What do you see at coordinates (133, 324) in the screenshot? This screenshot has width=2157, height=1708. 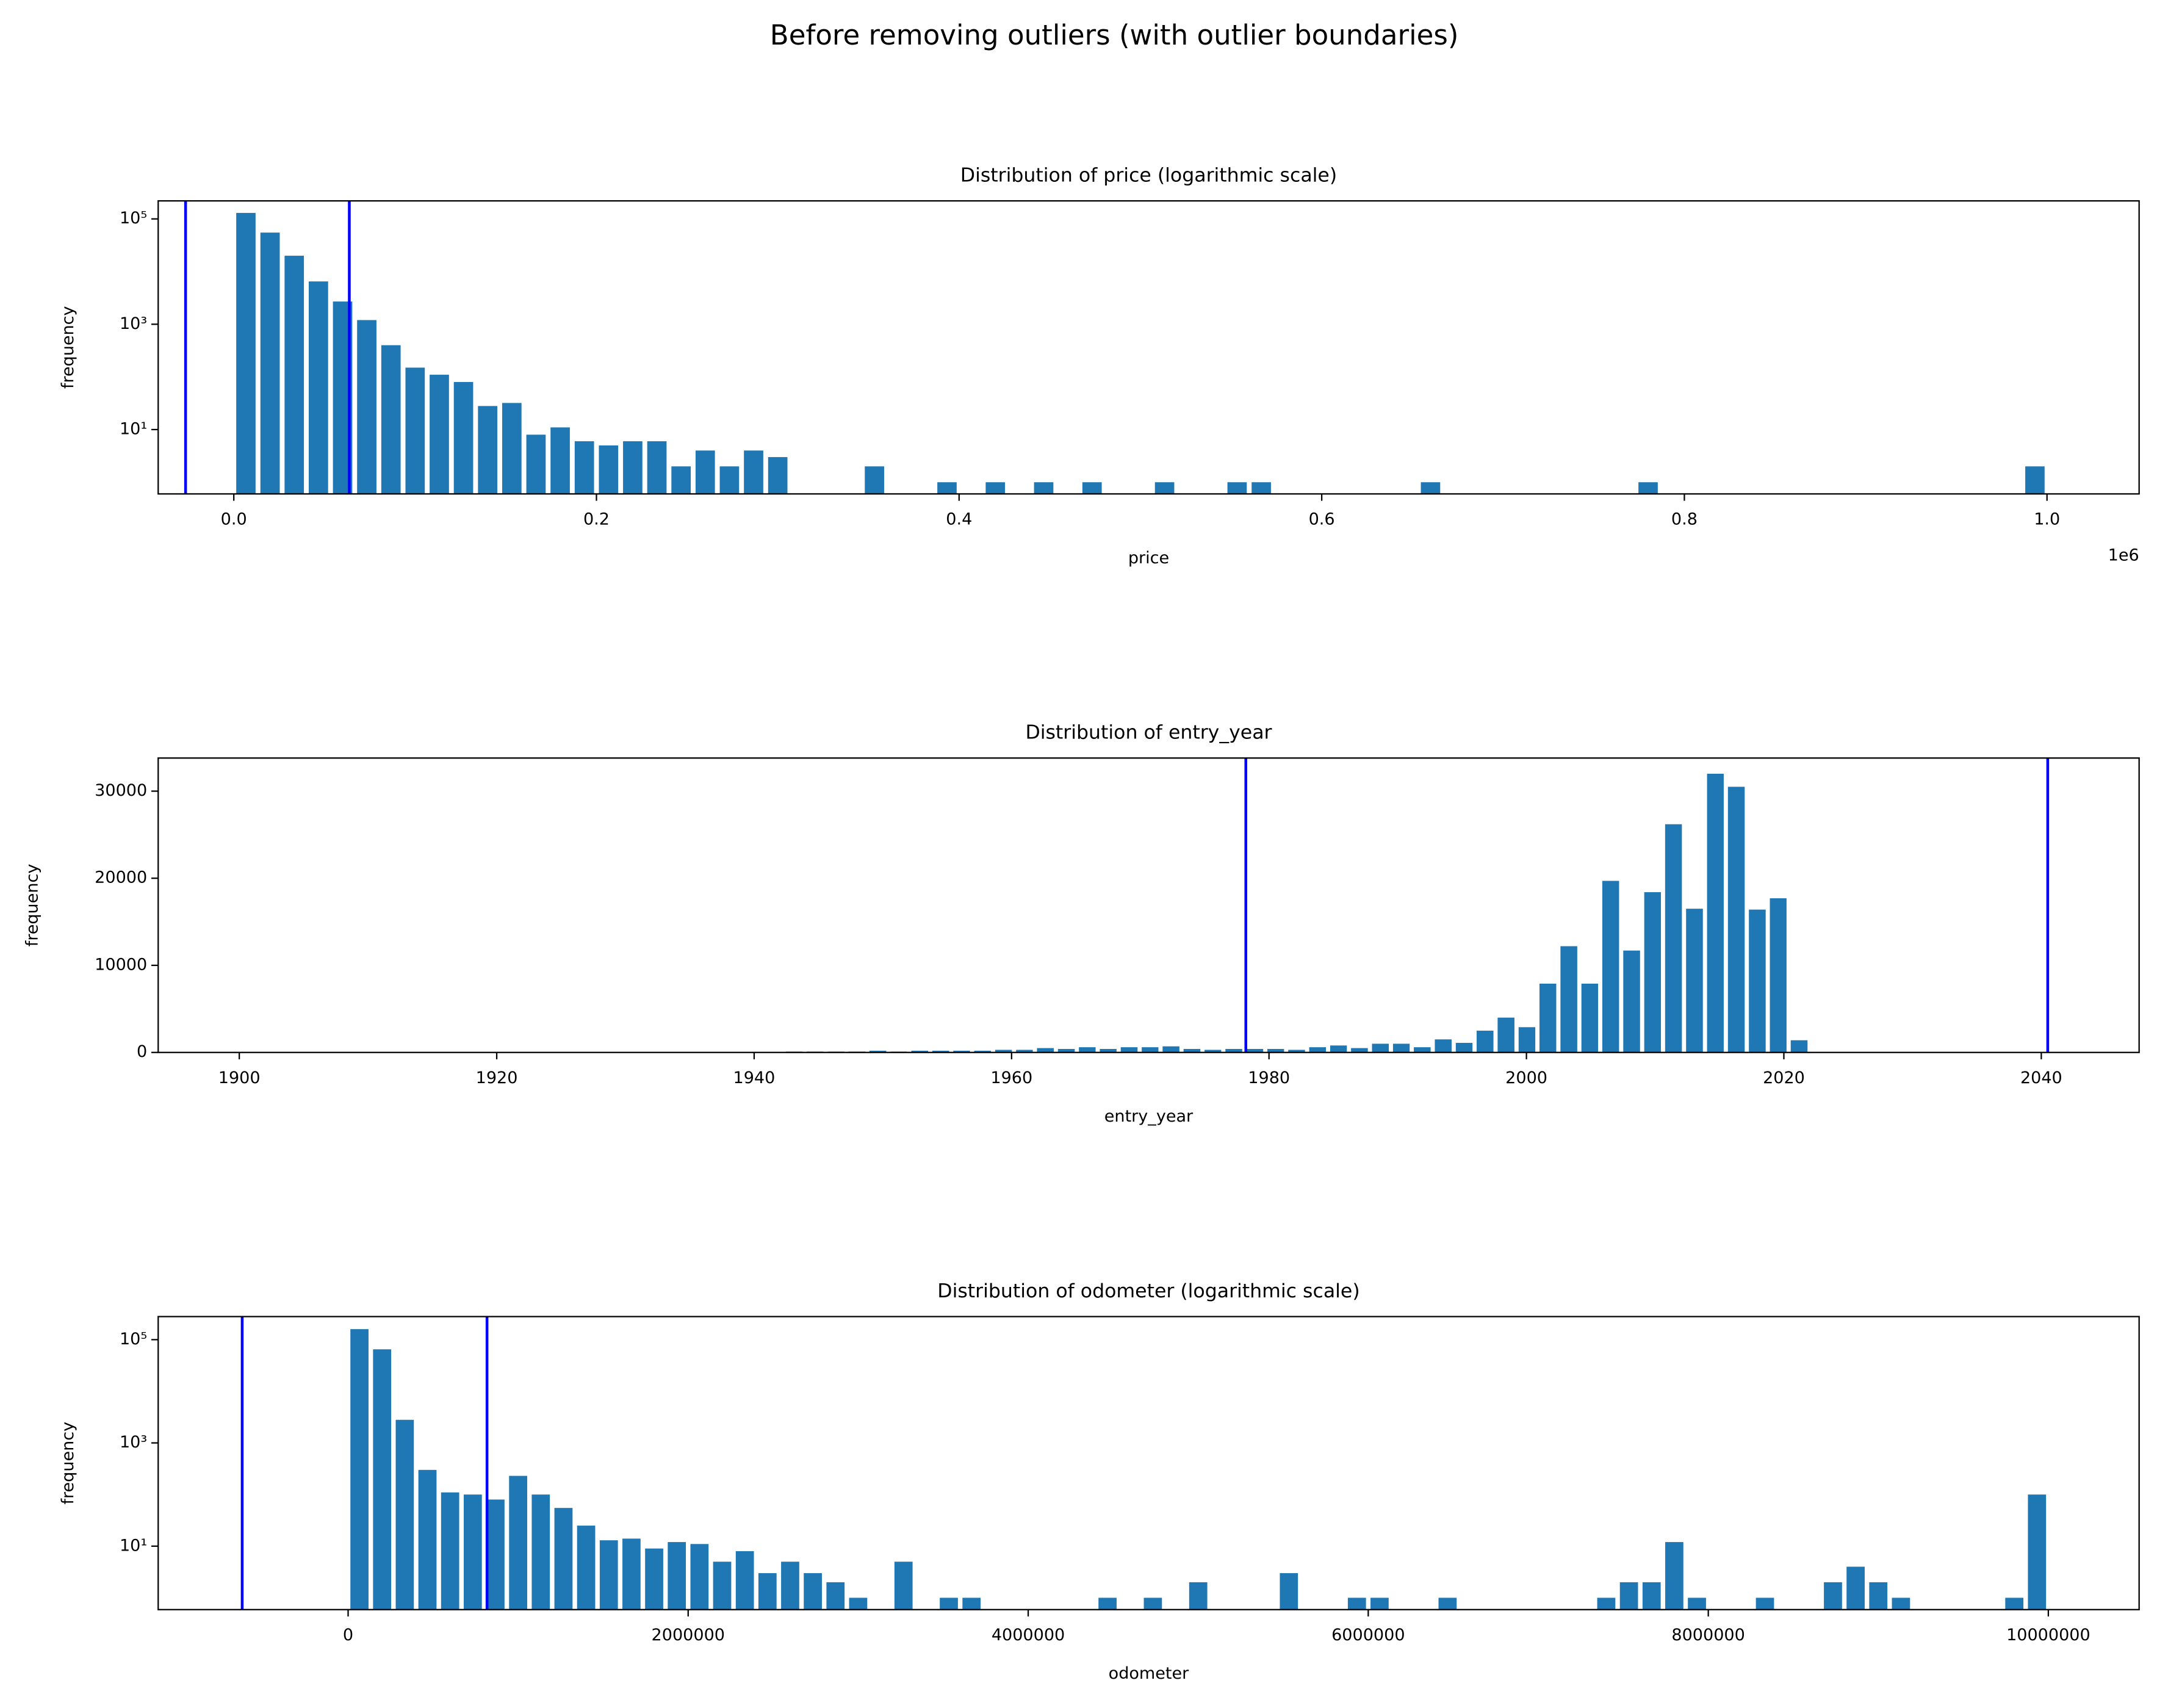 I see `y-tick-label: 10³` at bounding box center [133, 324].